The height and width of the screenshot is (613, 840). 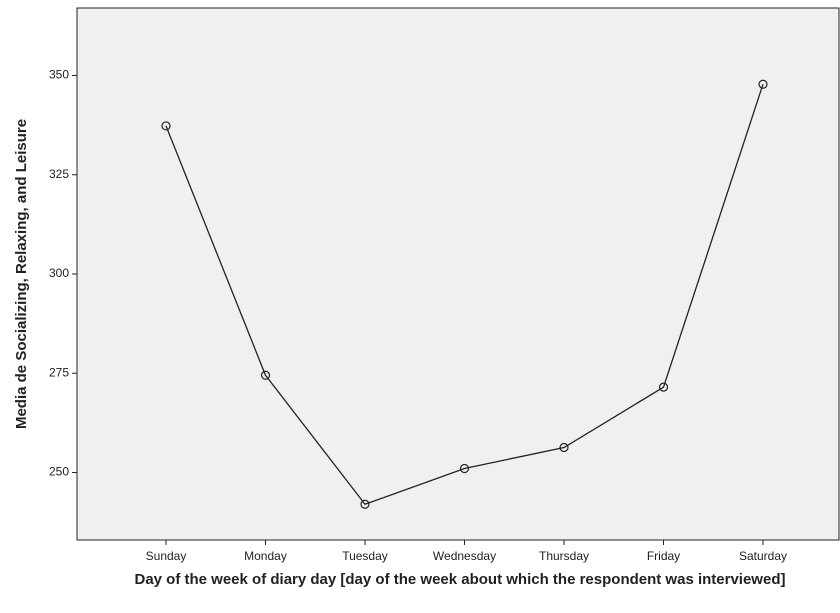 What do you see at coordinates (365, 556) in the screenshot?
I see `x-tick-label: Tuesday` at bounding box center [365, 556].